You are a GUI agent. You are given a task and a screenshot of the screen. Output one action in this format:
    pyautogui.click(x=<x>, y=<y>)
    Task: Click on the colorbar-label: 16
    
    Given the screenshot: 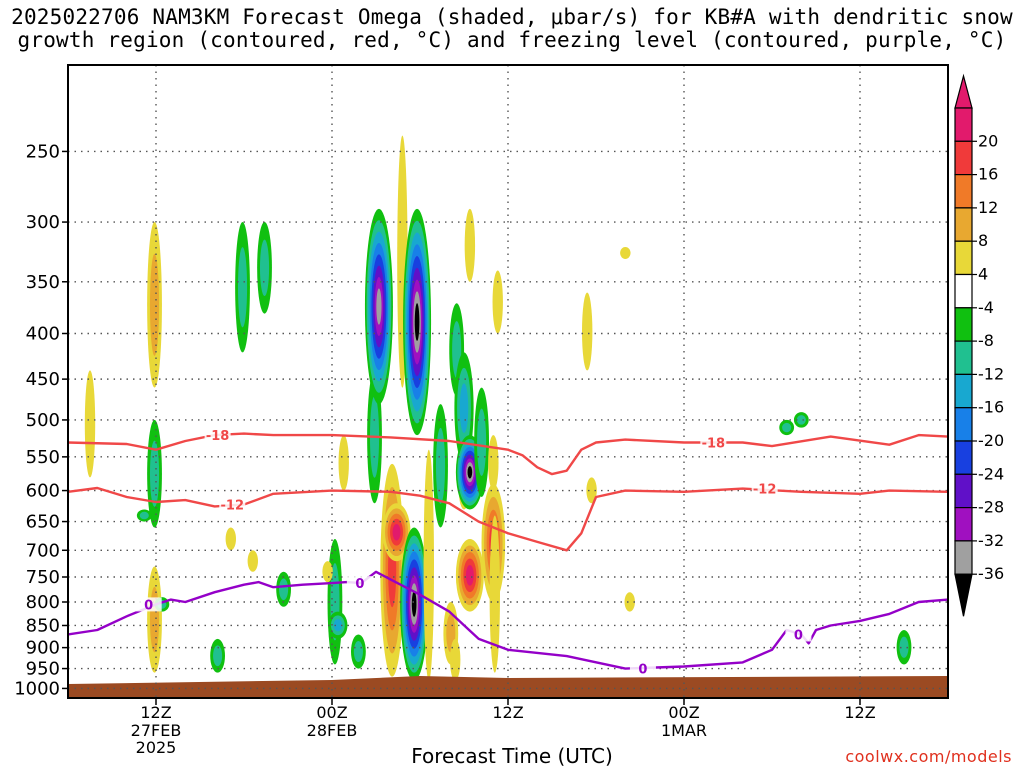 What is the action you would take?
    pyautogui.click(x=988, y=174)
    